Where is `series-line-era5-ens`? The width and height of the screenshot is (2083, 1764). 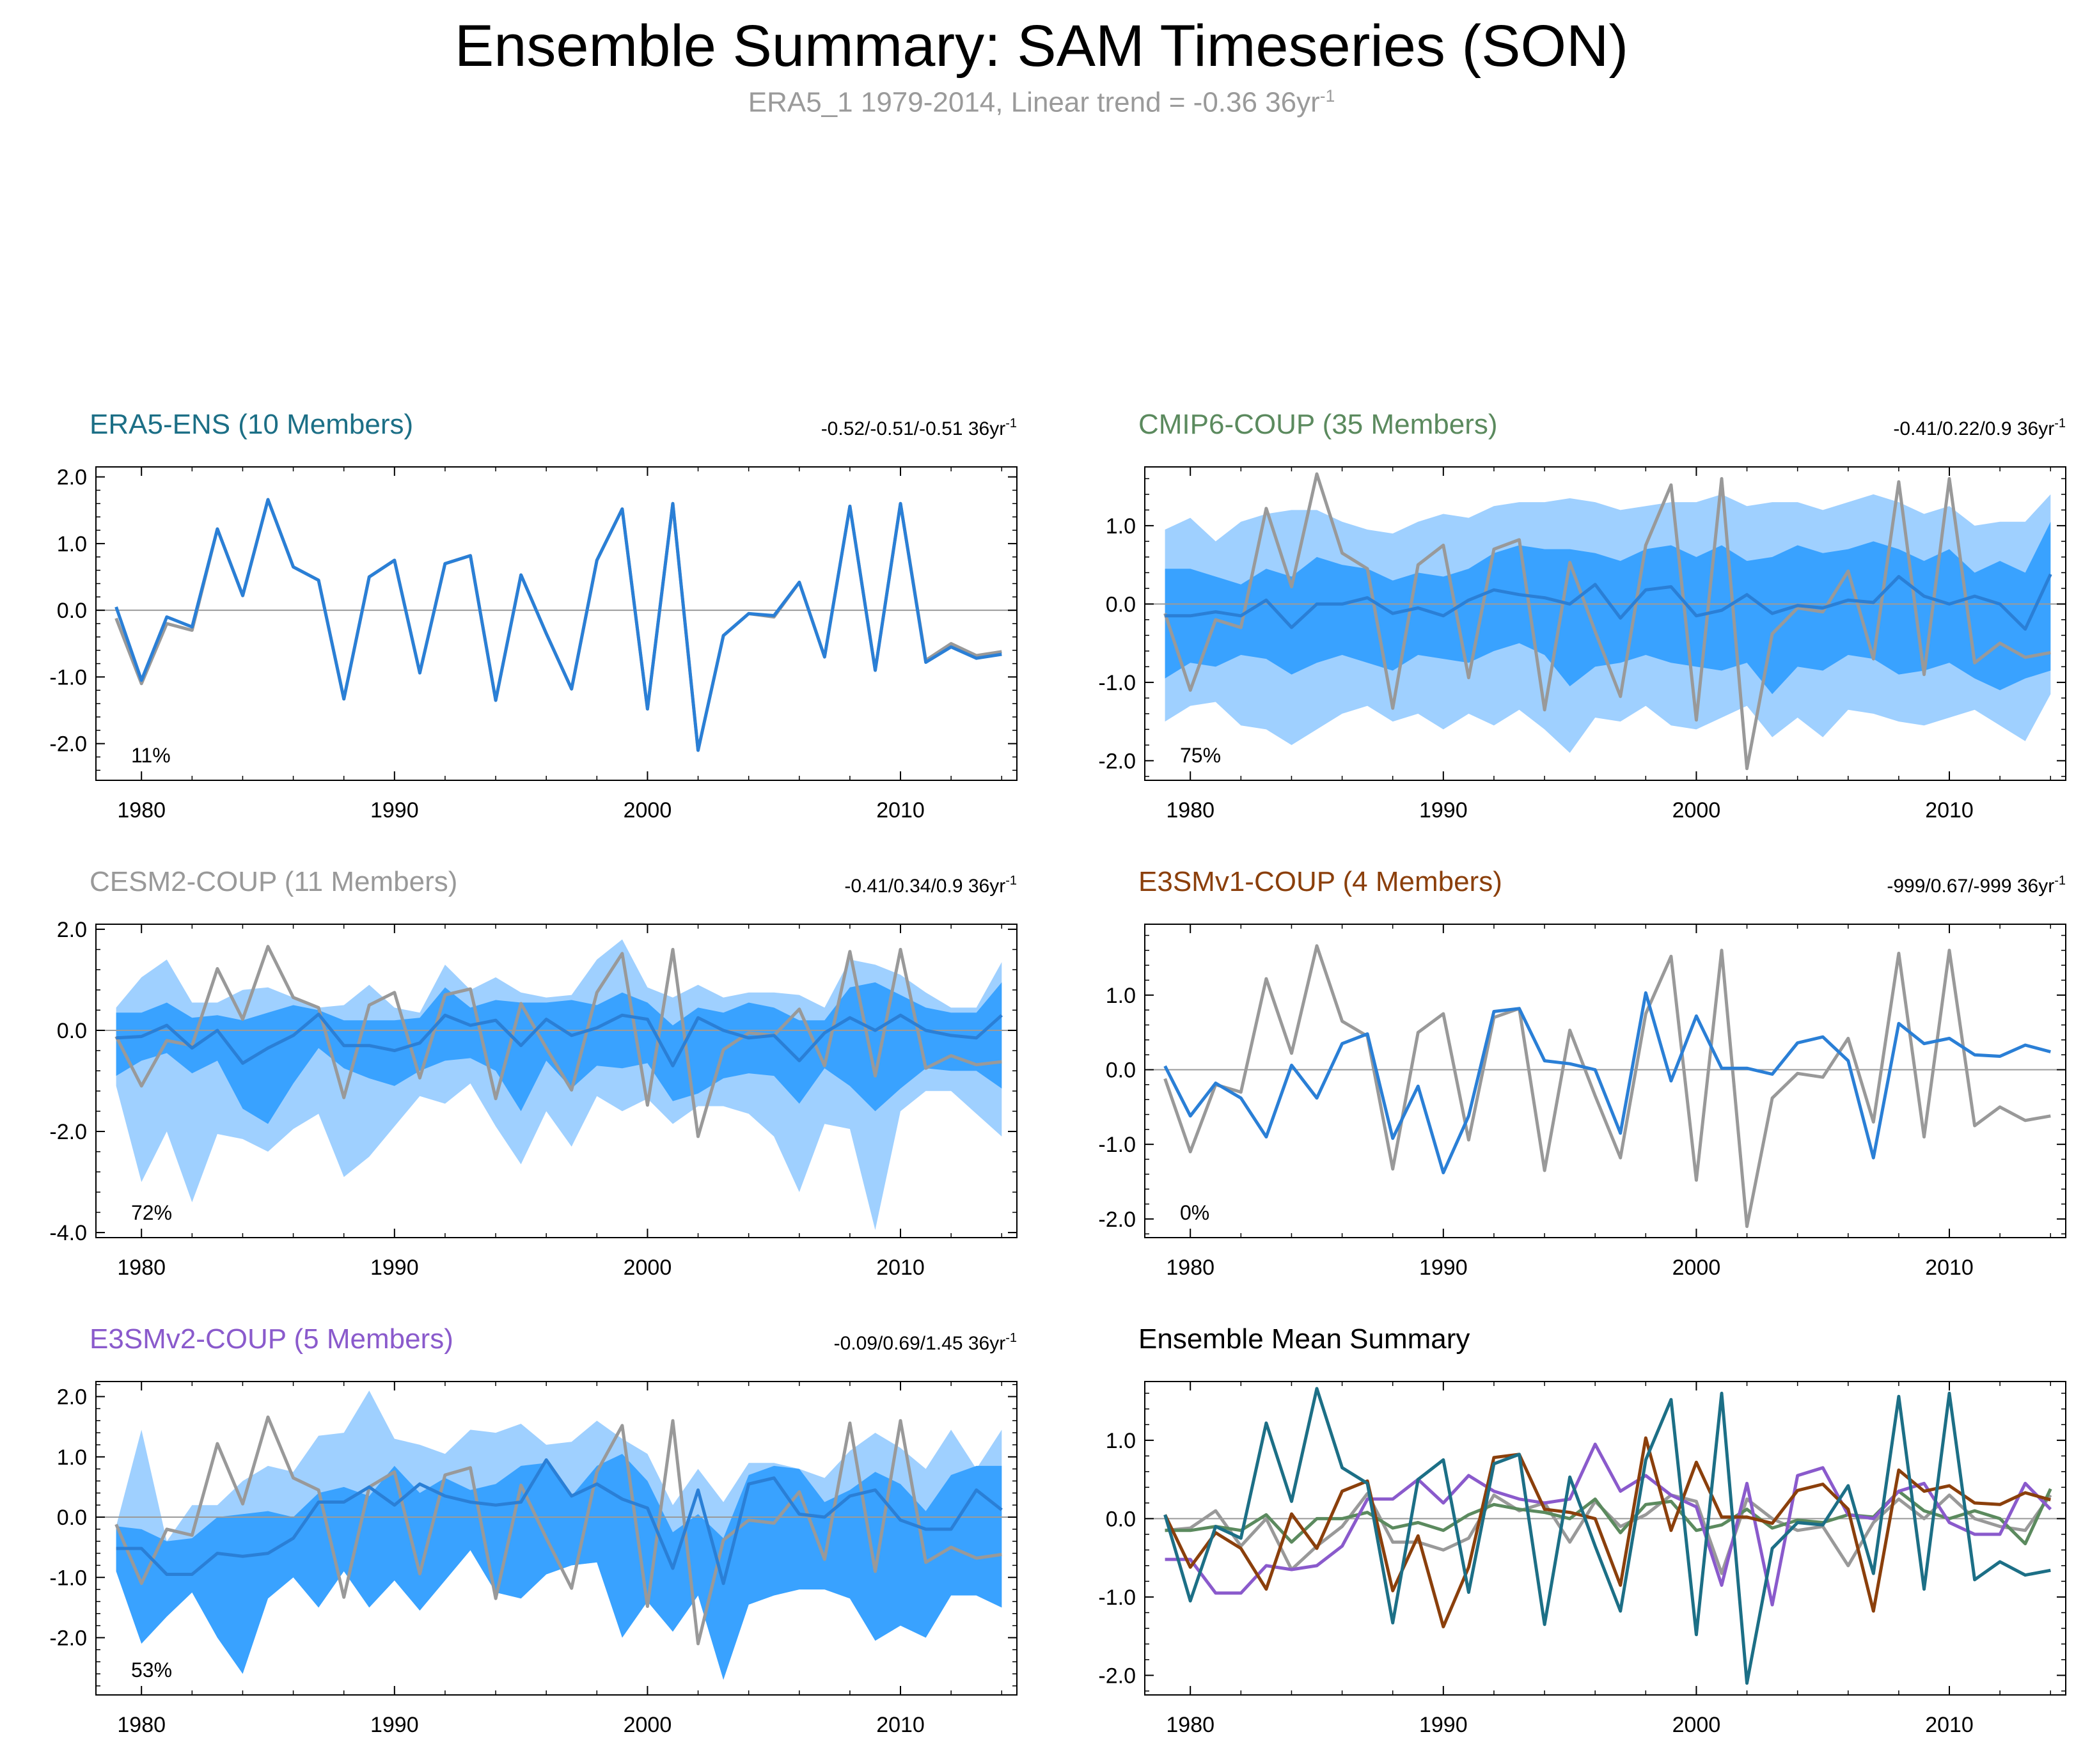 series-line-era5-ens is located at coordinates (1607, 1536).